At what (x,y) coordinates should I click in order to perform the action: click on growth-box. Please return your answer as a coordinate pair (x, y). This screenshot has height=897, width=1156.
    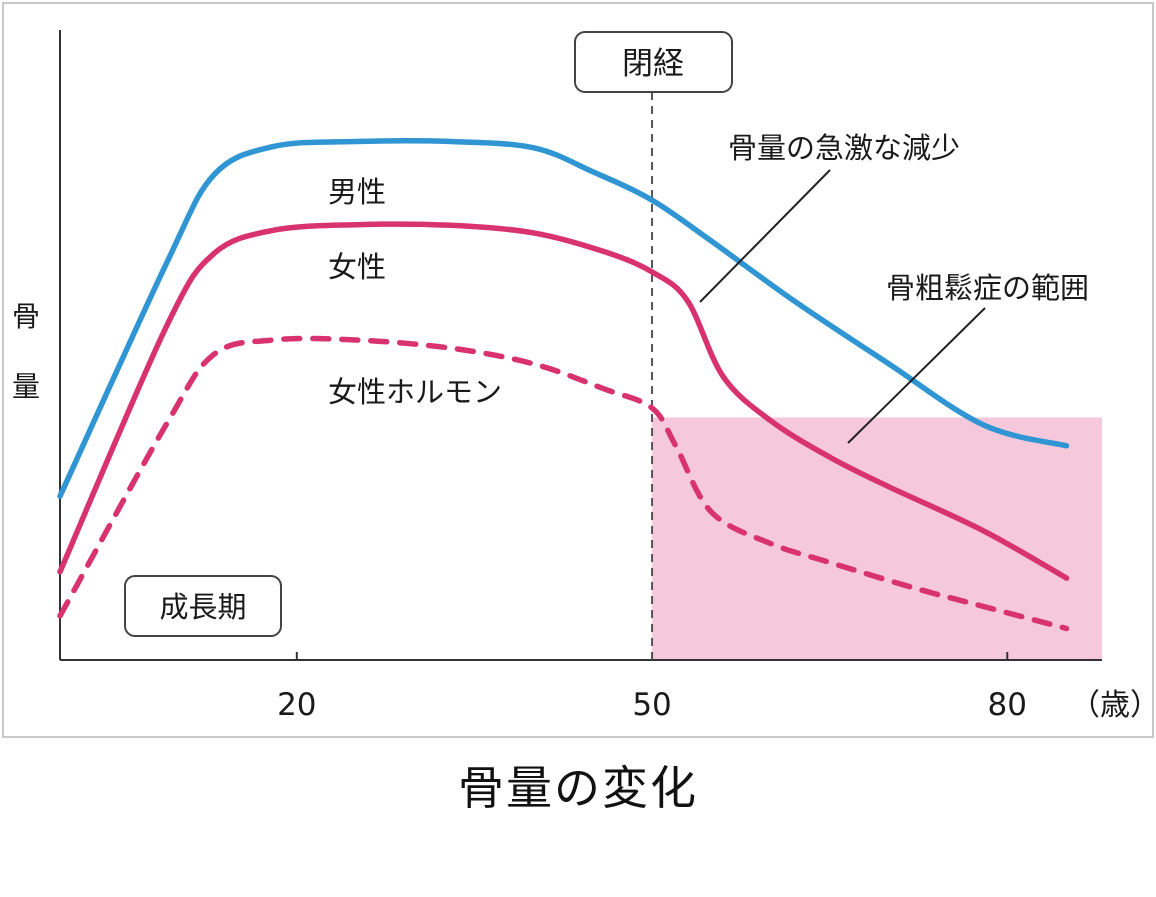
    Looking at the image, I should click on (203, 606).